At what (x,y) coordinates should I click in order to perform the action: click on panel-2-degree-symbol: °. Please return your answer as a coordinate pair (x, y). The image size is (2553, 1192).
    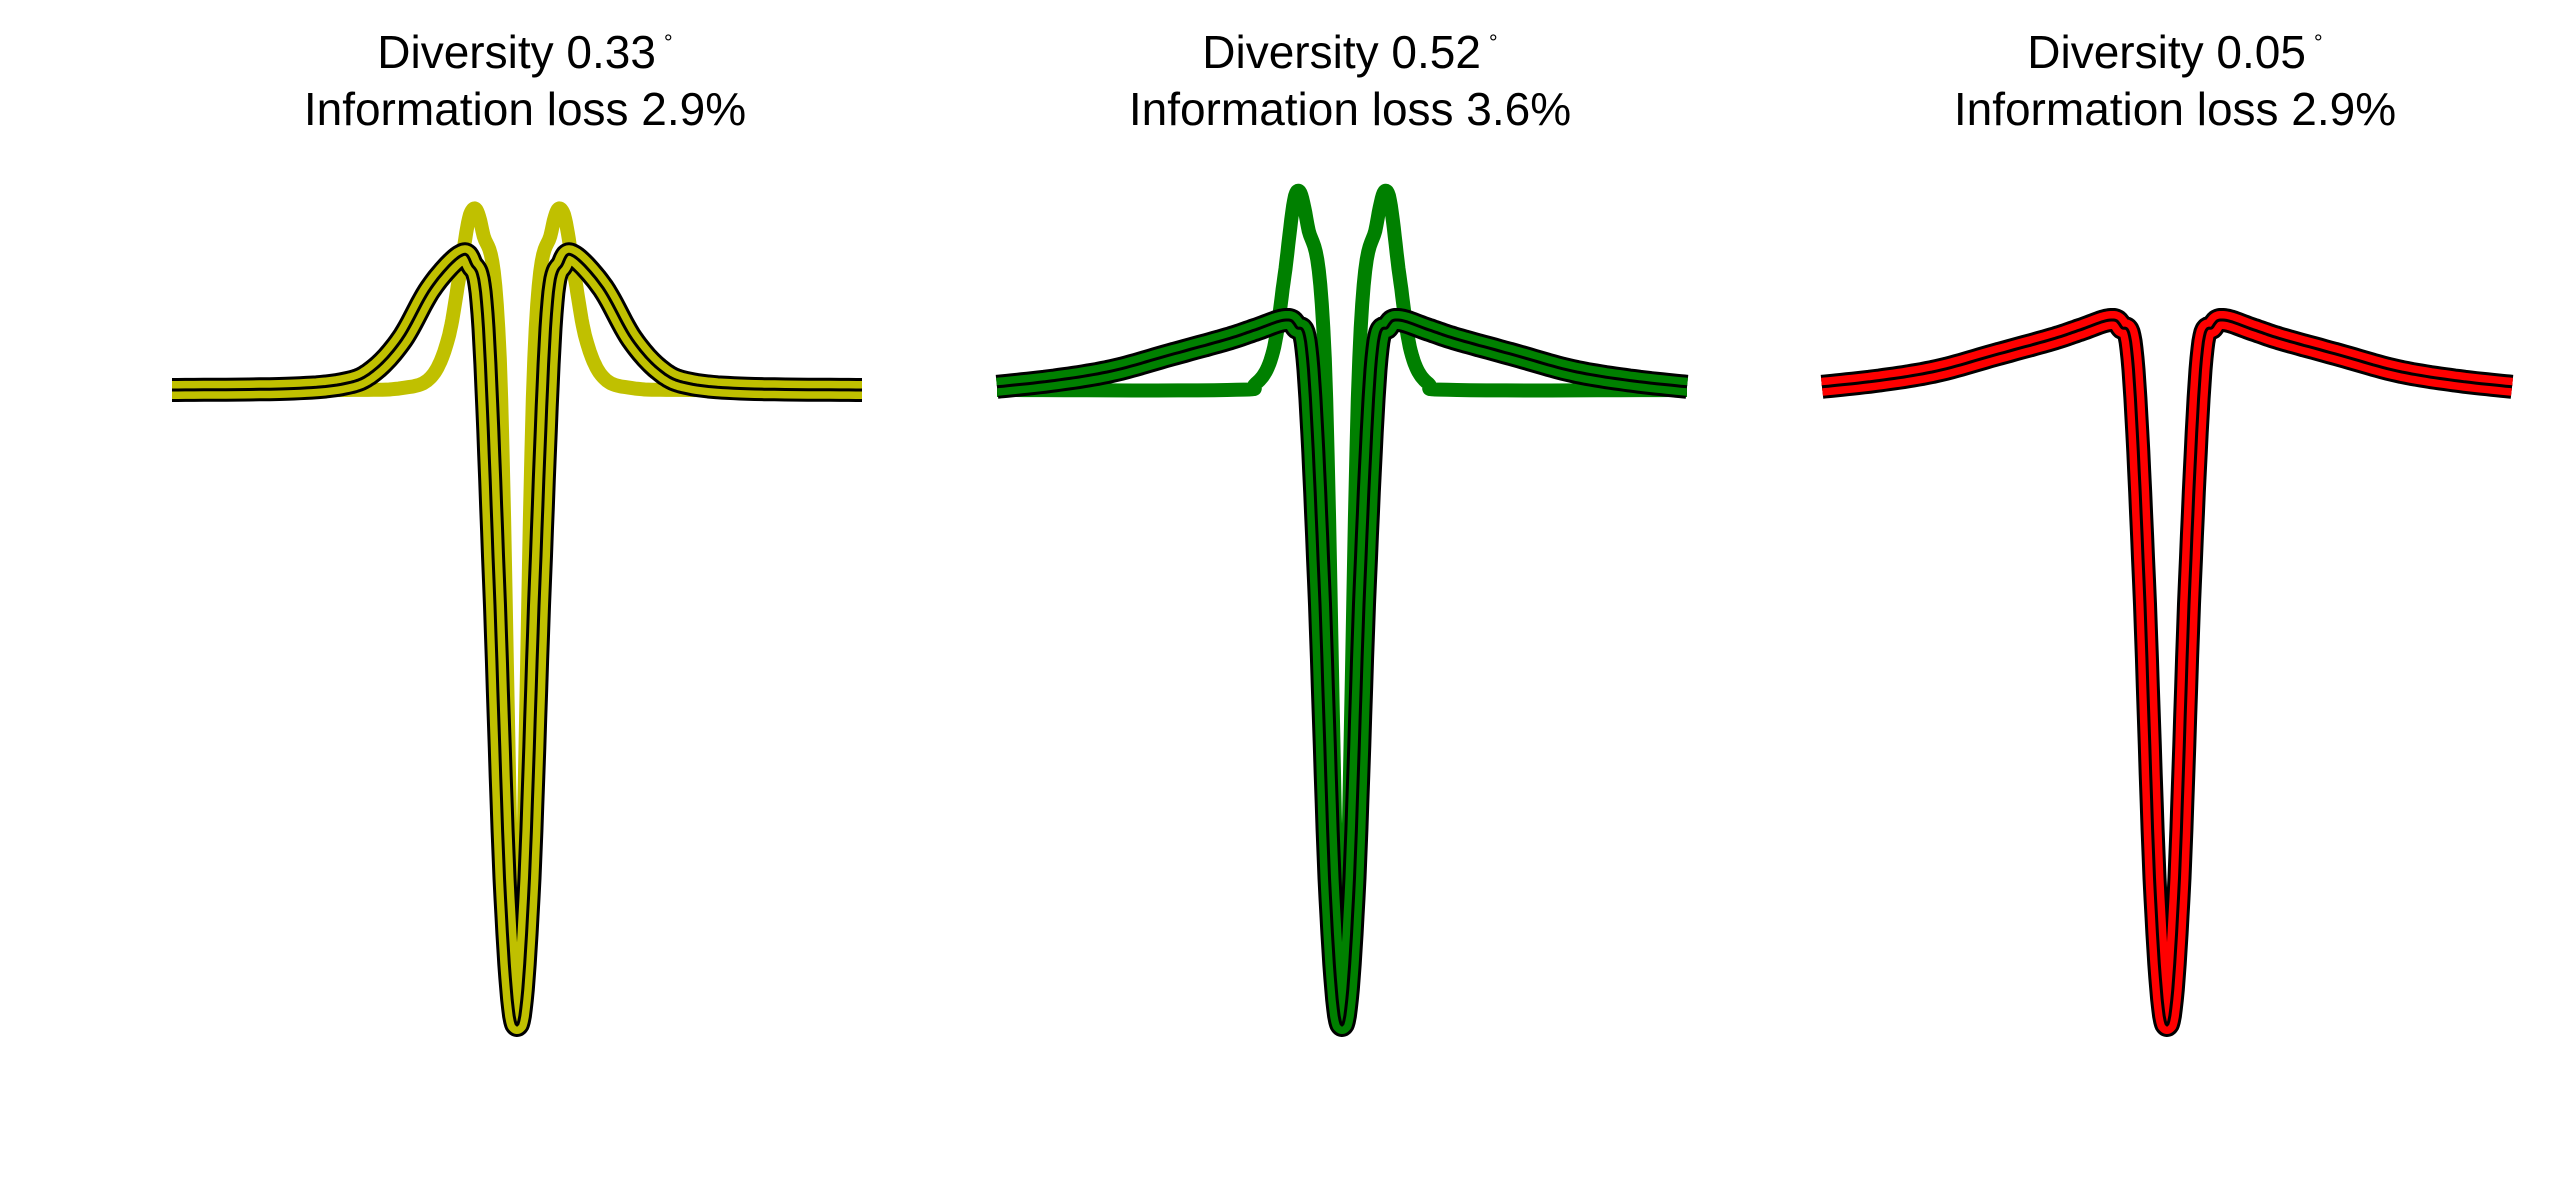
    Looking at the image, I should click on (1493, 42).